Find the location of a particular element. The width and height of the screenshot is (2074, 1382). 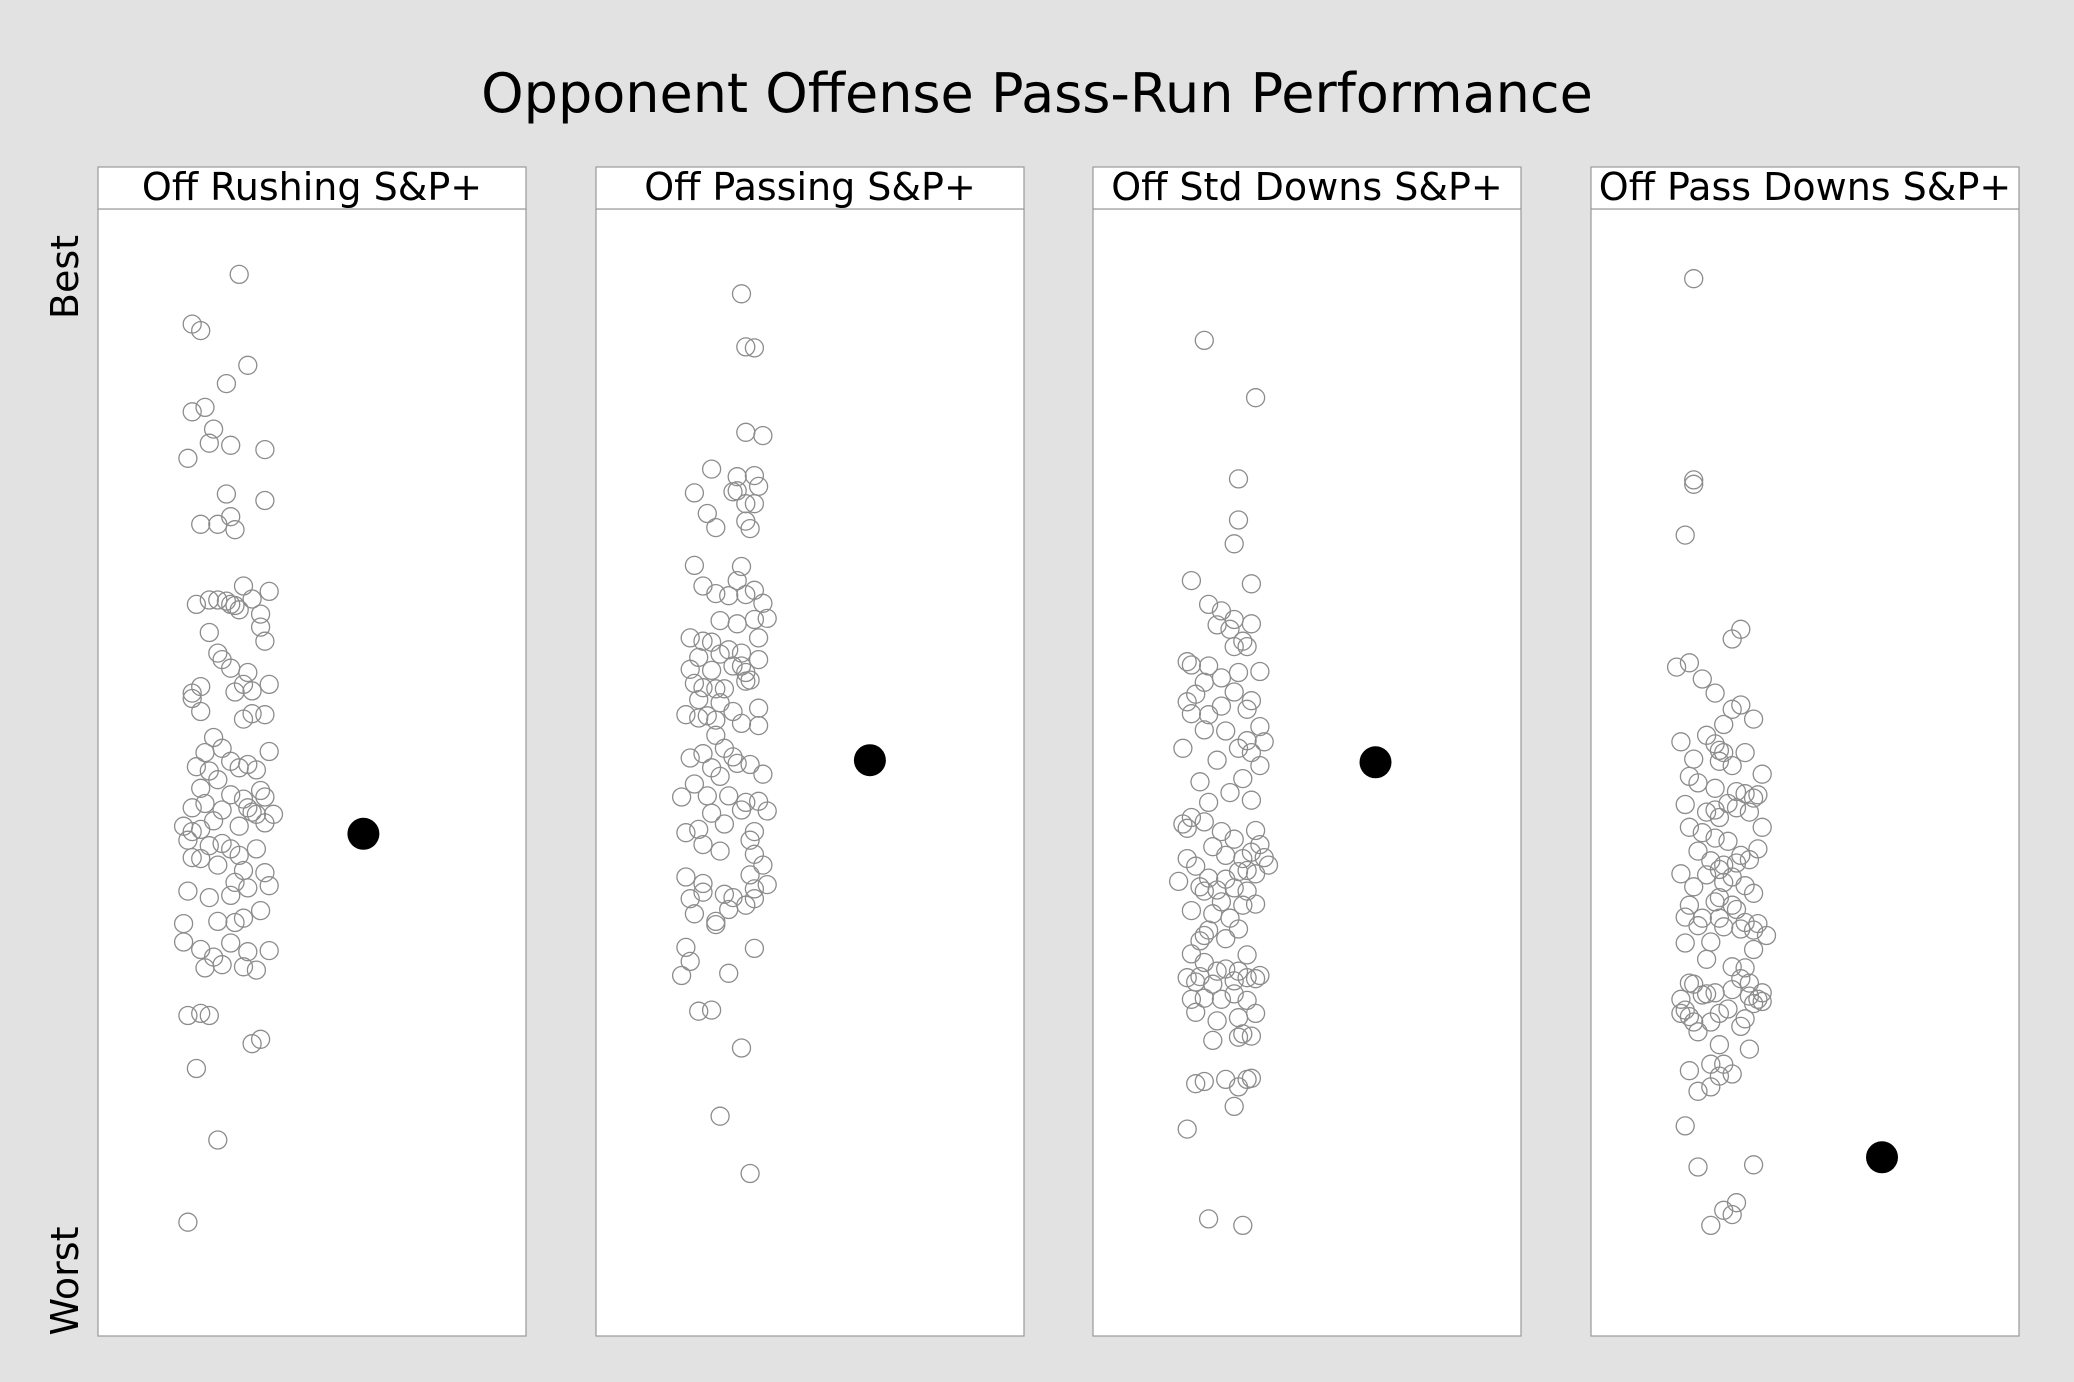

highlight-point is located at coordinates (363, 833).